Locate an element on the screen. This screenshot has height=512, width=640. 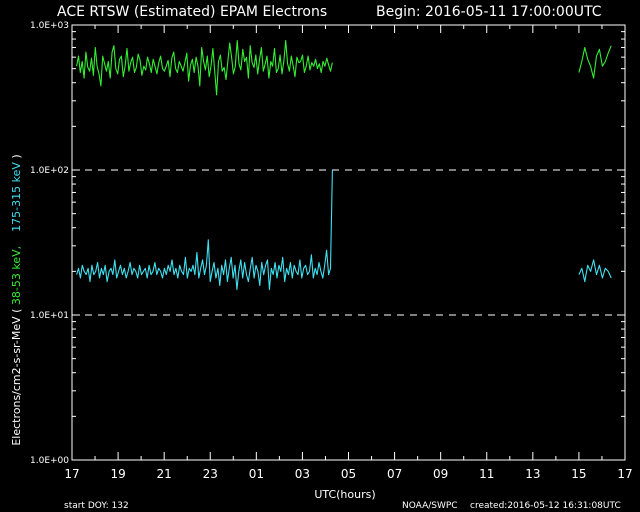
x-tick-label: 21 is located at coordinates (164, 474).